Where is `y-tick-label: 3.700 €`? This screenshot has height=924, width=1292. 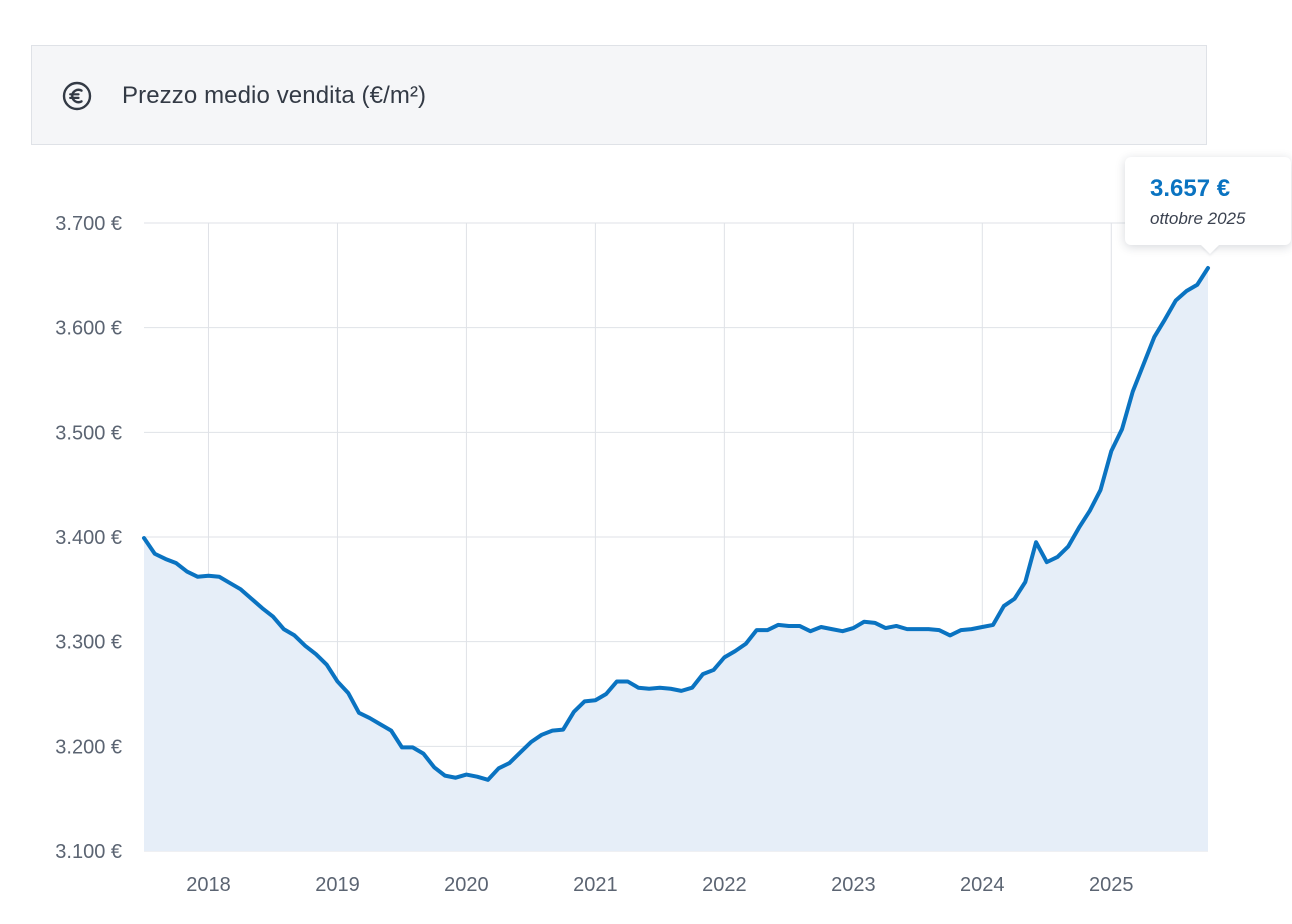
y-tick-label: 3.700 € is located at coordinates (88, 224).